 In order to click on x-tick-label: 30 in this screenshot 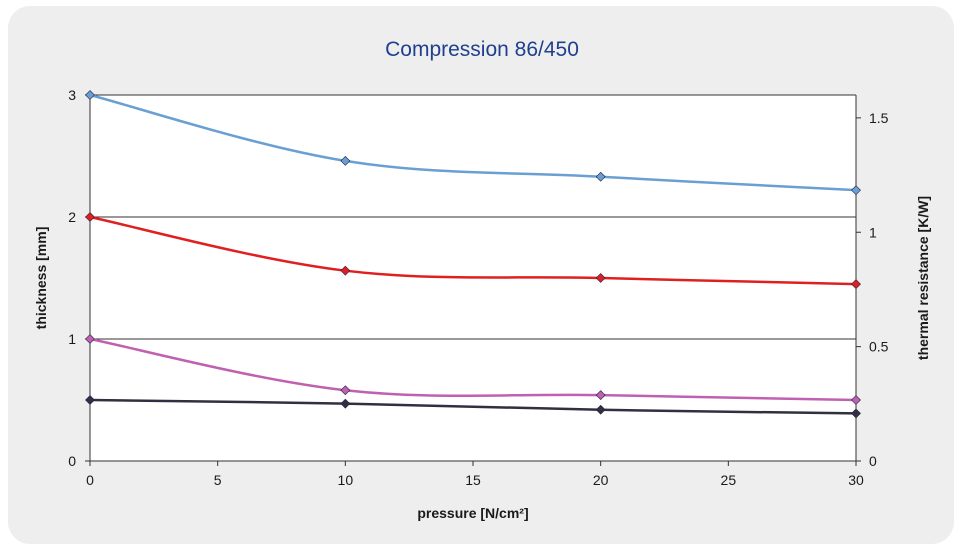, I will do `click(856, 480)`.